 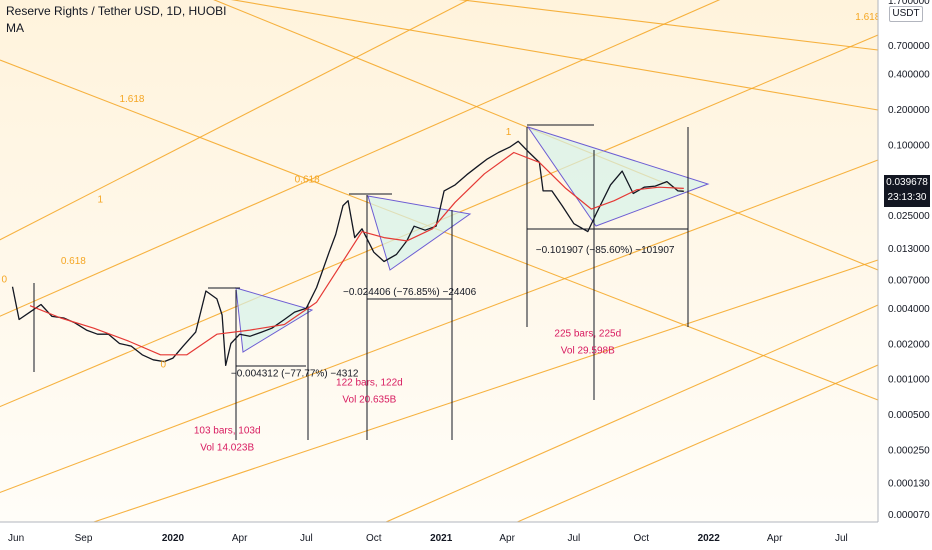 I want to click on currency-unit-label: USDT, so click(x=906, y=14).